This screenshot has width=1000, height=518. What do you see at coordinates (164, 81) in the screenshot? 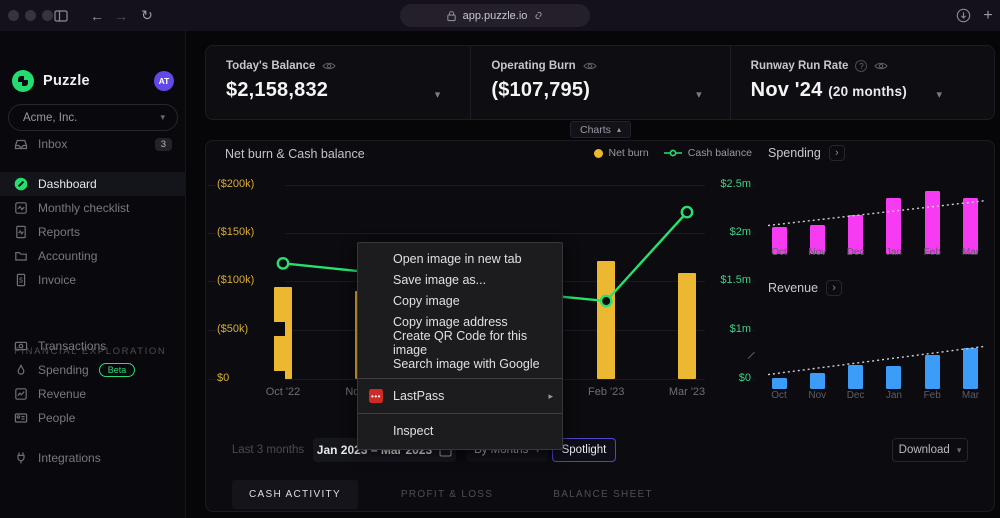
I see `avatar: AT` at bounding box center [164, 81].